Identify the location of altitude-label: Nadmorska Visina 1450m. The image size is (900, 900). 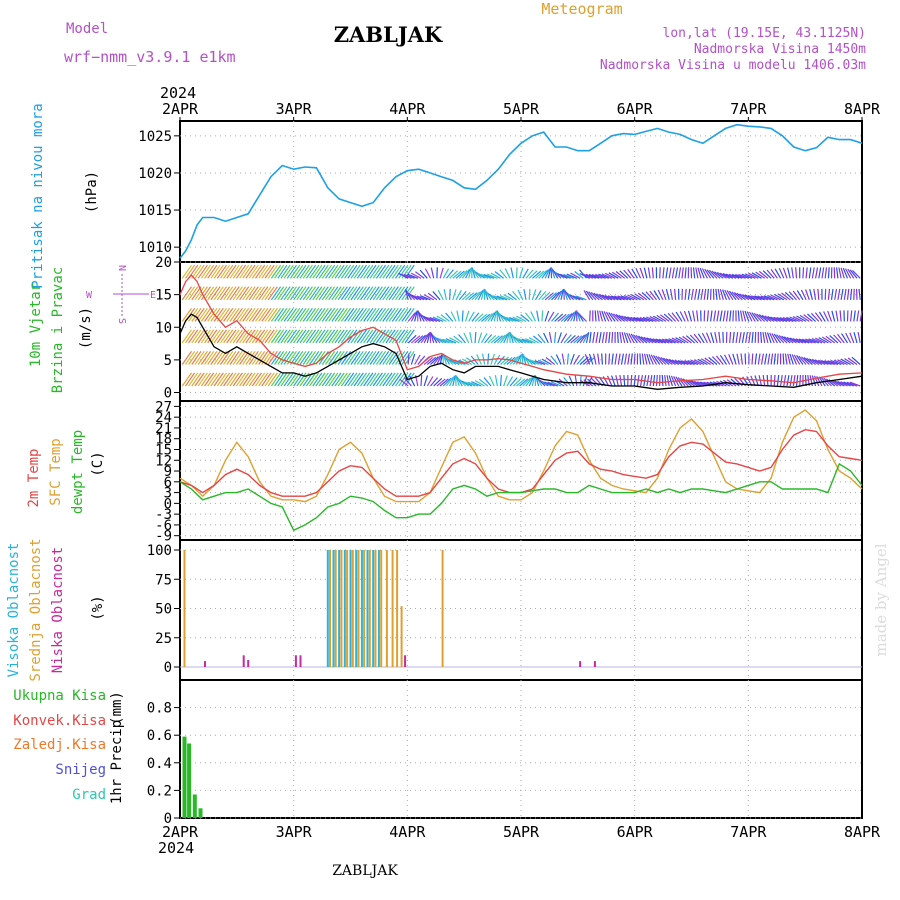
(780, 49).